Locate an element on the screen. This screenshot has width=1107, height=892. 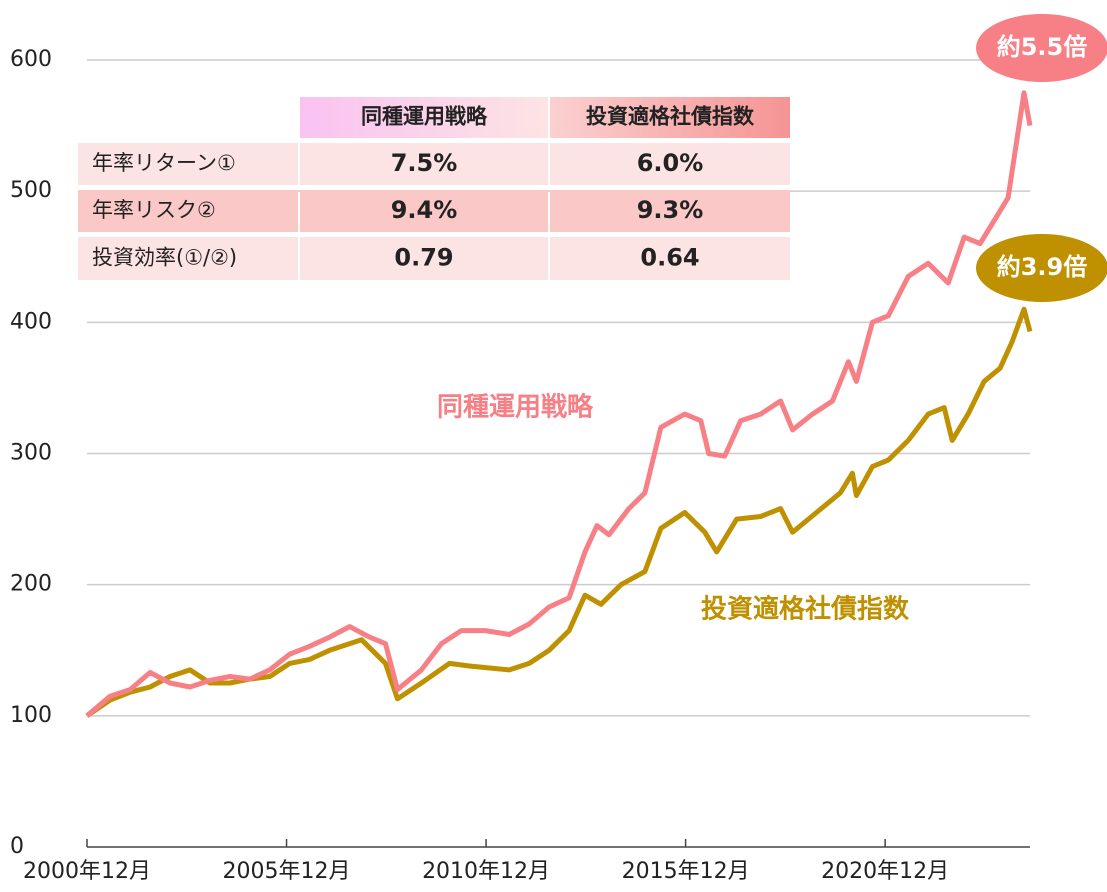
table-row-label: 年率リターン① is located at coordinates (164, 163).